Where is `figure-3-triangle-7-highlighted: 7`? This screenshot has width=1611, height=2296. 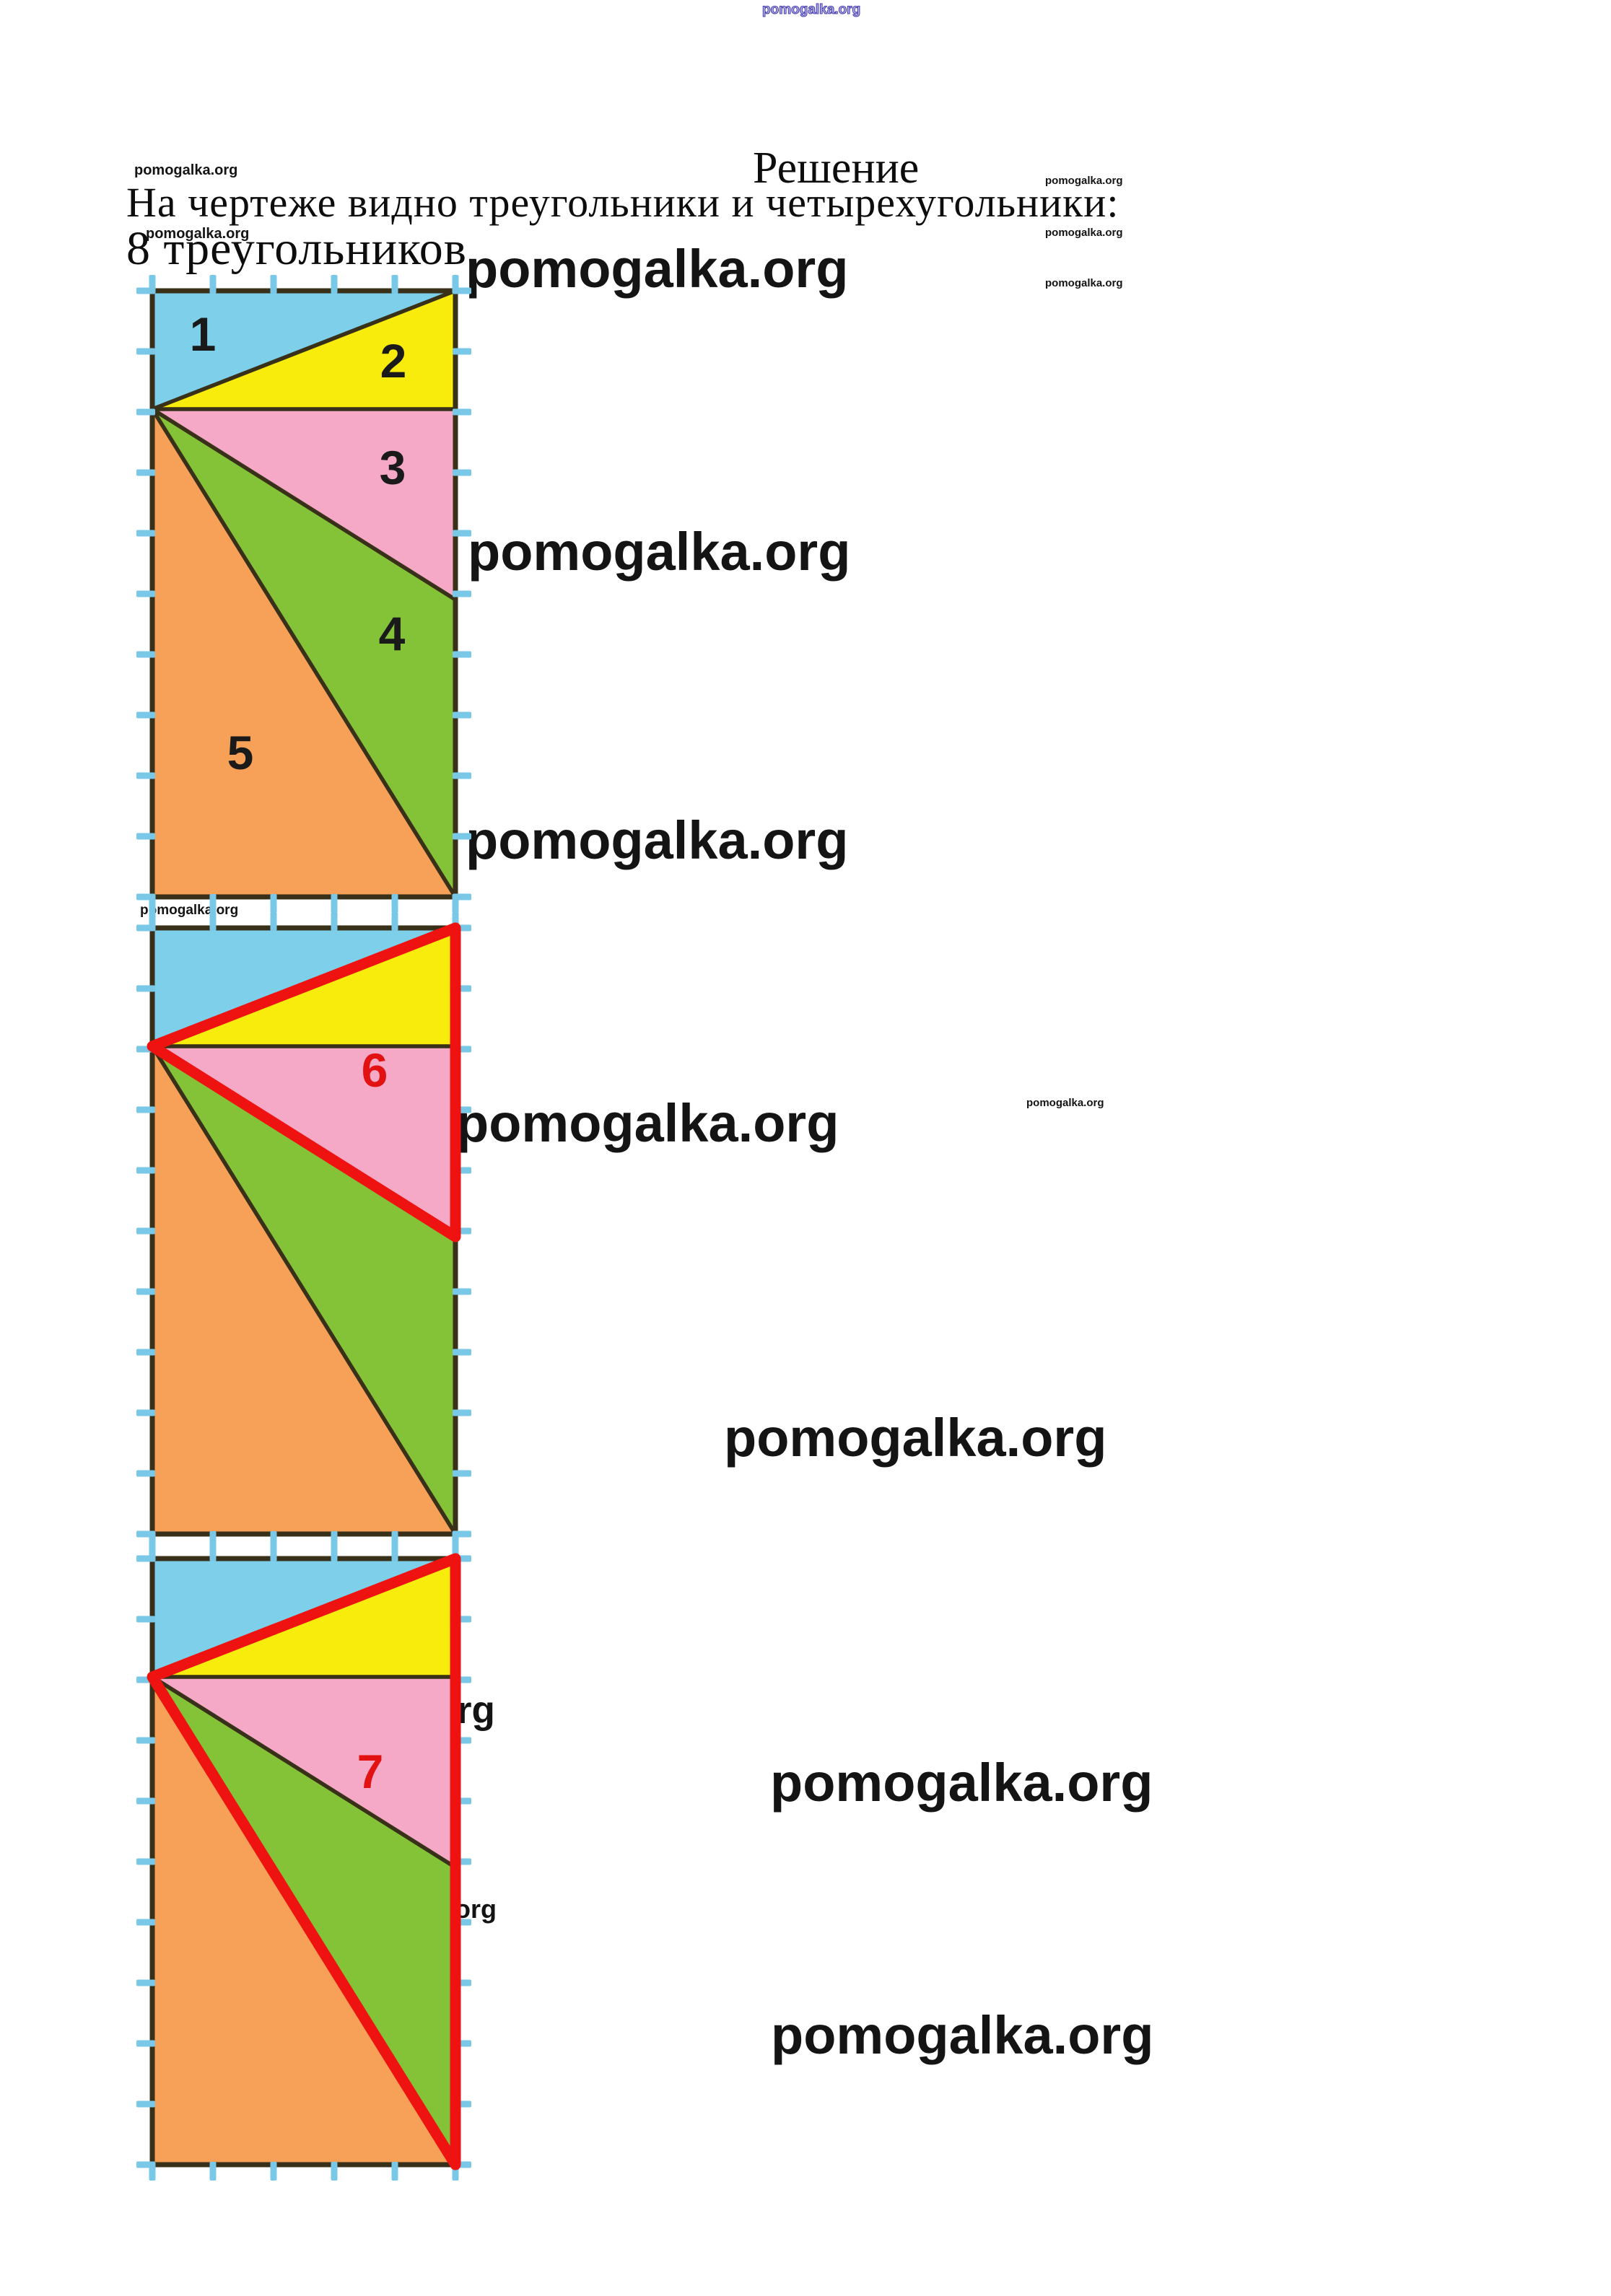 figure-3-triangle-7-highlighted: 7 is located at coordinates (304, 1862).